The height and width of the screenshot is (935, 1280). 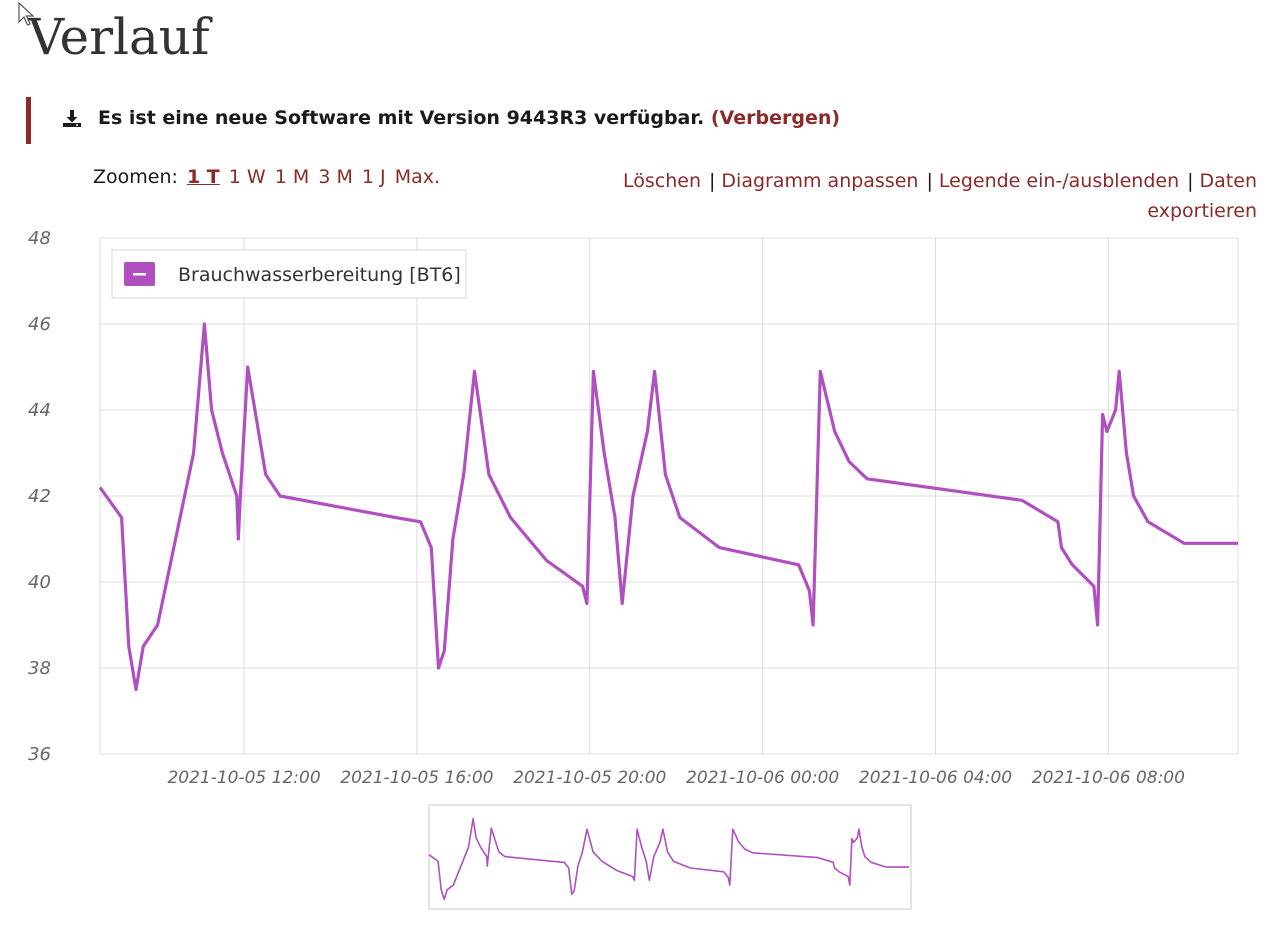 I want to click on mouse-cursor-icon, so click(x=26, y=14).